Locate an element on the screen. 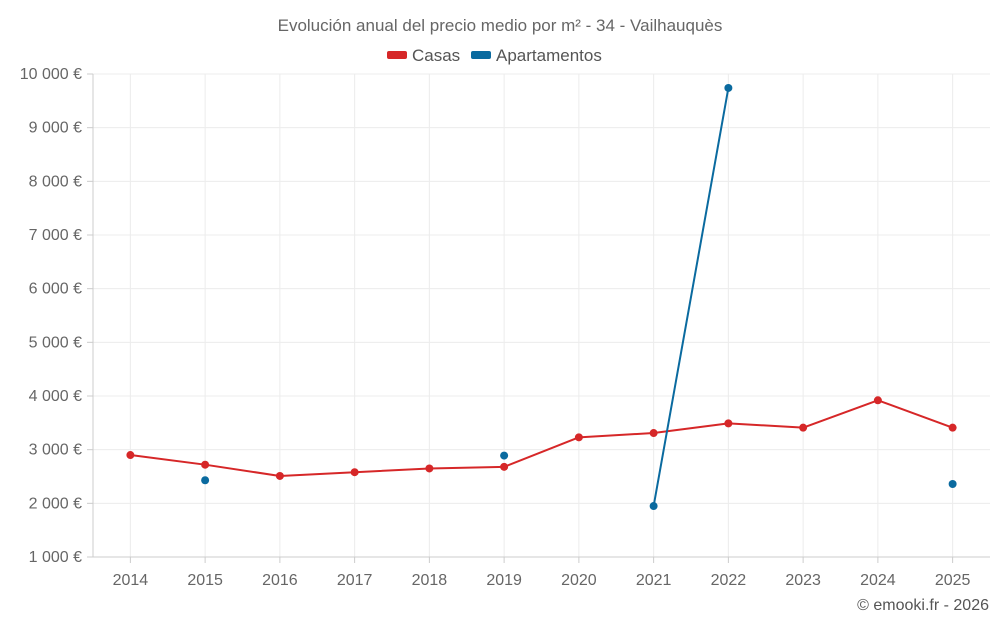 The height and width of the screenshot is (625, 1000). y-tick-label: 9 000 € is located at coordinates (55, 128).